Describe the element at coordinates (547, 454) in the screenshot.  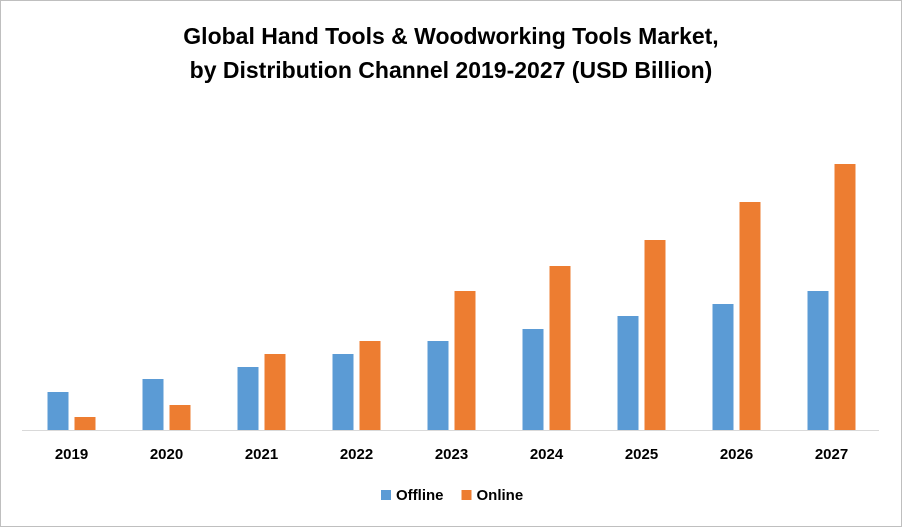
I see `x-tick-label: 2024` at that location.